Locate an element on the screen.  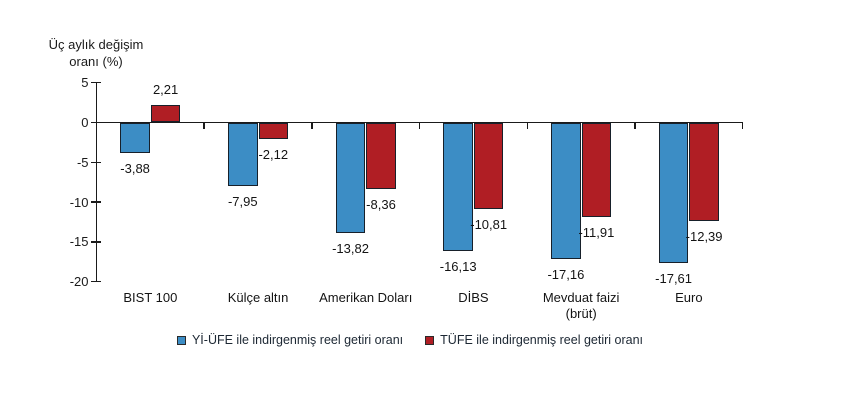
category-label: DİBS is located at coordinates (473, 297).